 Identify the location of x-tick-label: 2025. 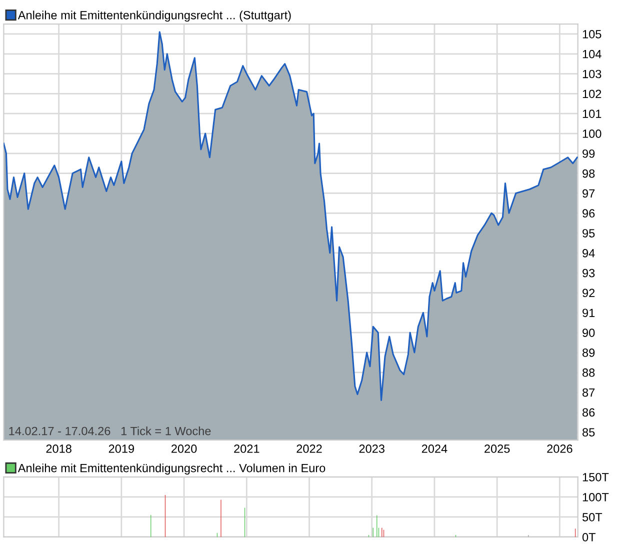
(497, 448).